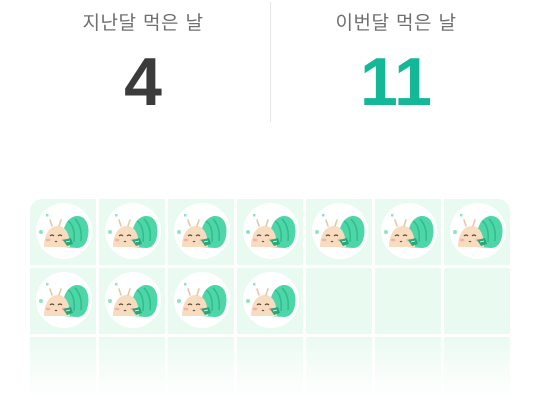 The width and height of the screenshot is (540, 403). Describe the element at coordinates (143, 23) in the screenshot. I see `last-month-label: 지난달 먹은 날` at that location.